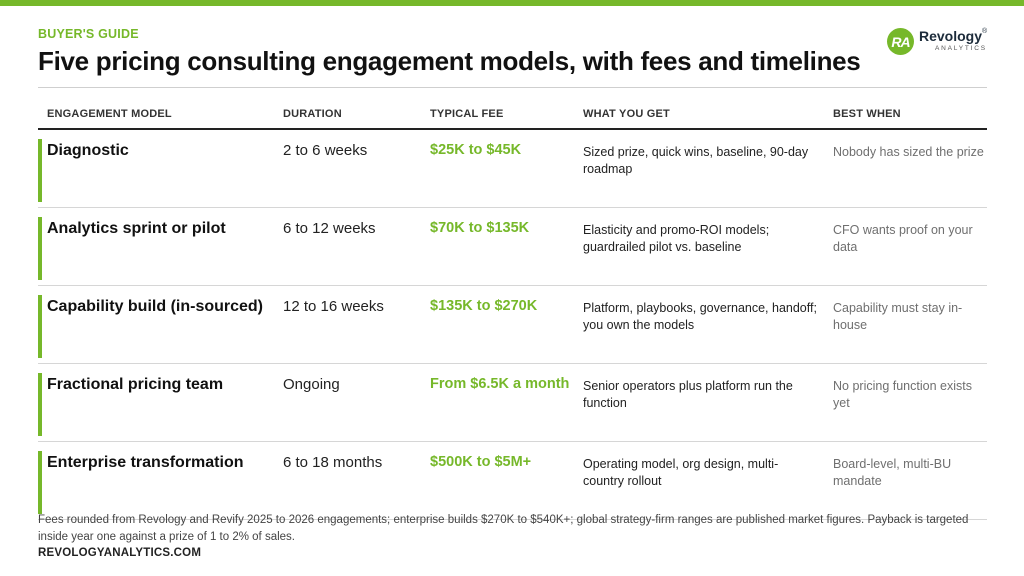 This screenshot has height=576, width=1024. Describe the element at coordinates (155, 306) in the screenshot. I see `engagement-model-cell: Capability build (in-sourced)` at that location.